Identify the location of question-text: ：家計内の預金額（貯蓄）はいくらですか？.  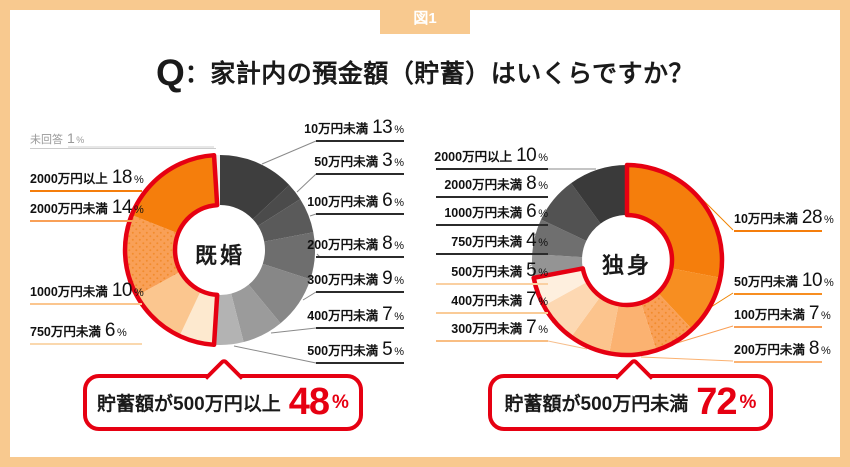
(439, 74).